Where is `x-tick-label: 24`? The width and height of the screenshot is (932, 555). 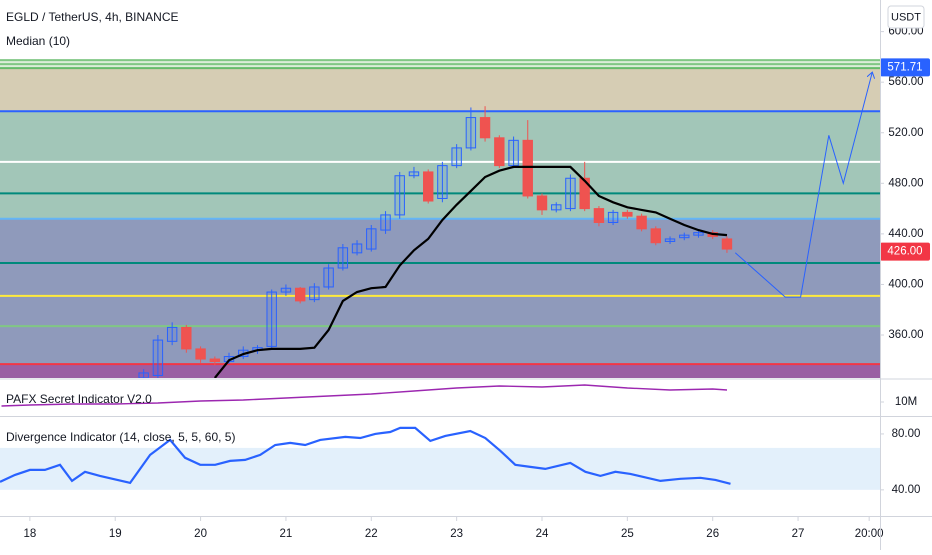 x-tick-label: 24 is located at coordinates (542, 534).